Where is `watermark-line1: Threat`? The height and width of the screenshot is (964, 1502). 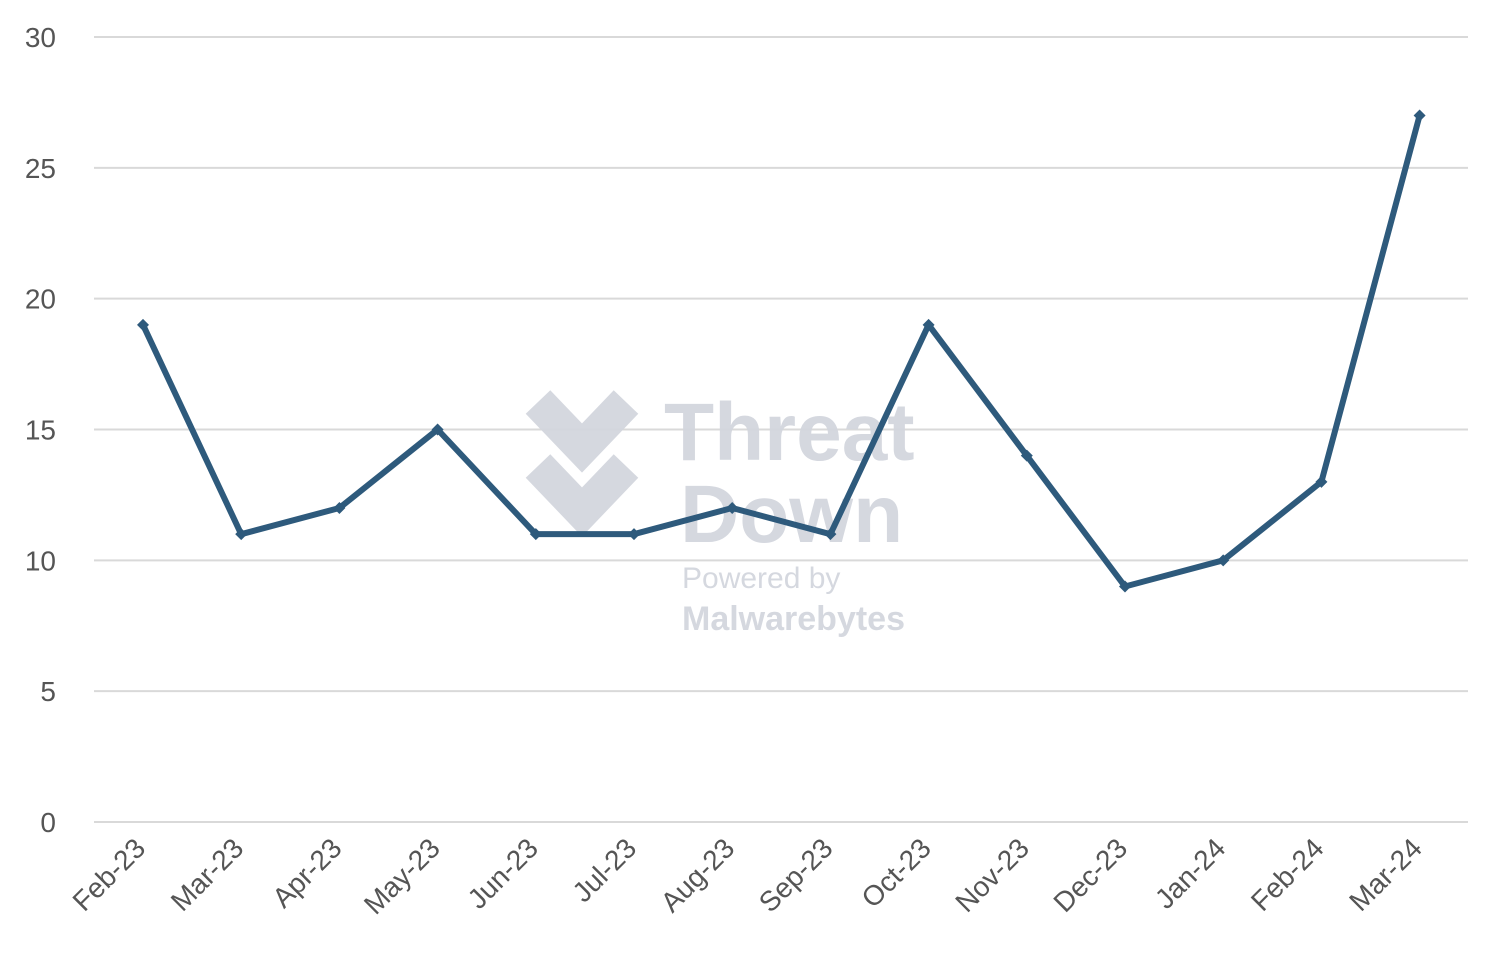
watermark-line1: Threat is located at coordinates (789, 432).